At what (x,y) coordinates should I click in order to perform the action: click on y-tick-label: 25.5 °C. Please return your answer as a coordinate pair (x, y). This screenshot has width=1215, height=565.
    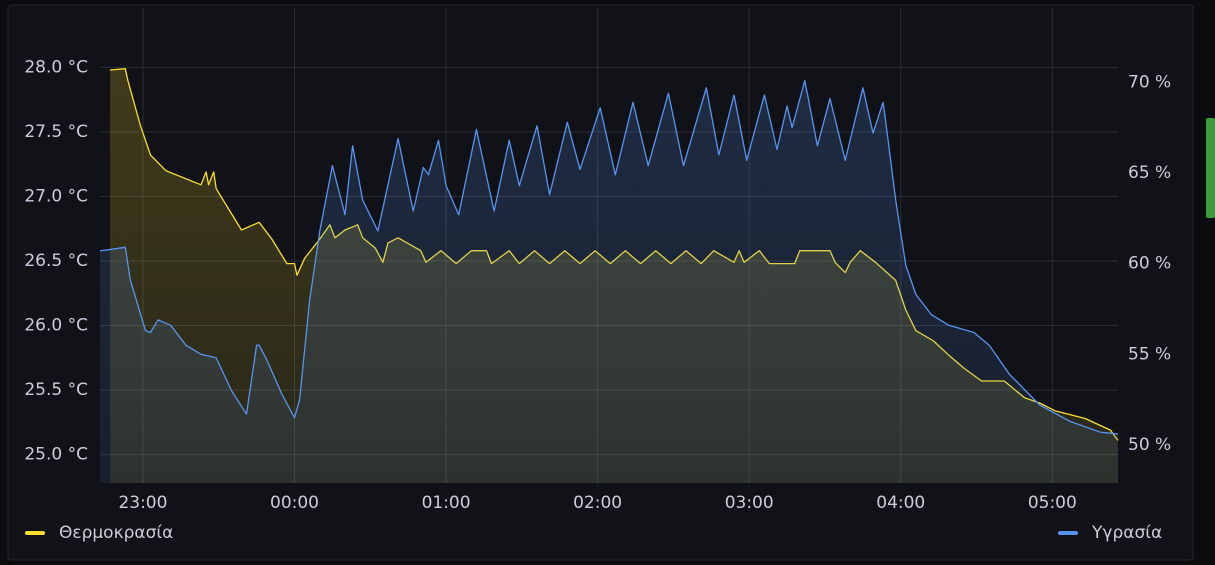
    Looking at the image, I should click on (56, 390).